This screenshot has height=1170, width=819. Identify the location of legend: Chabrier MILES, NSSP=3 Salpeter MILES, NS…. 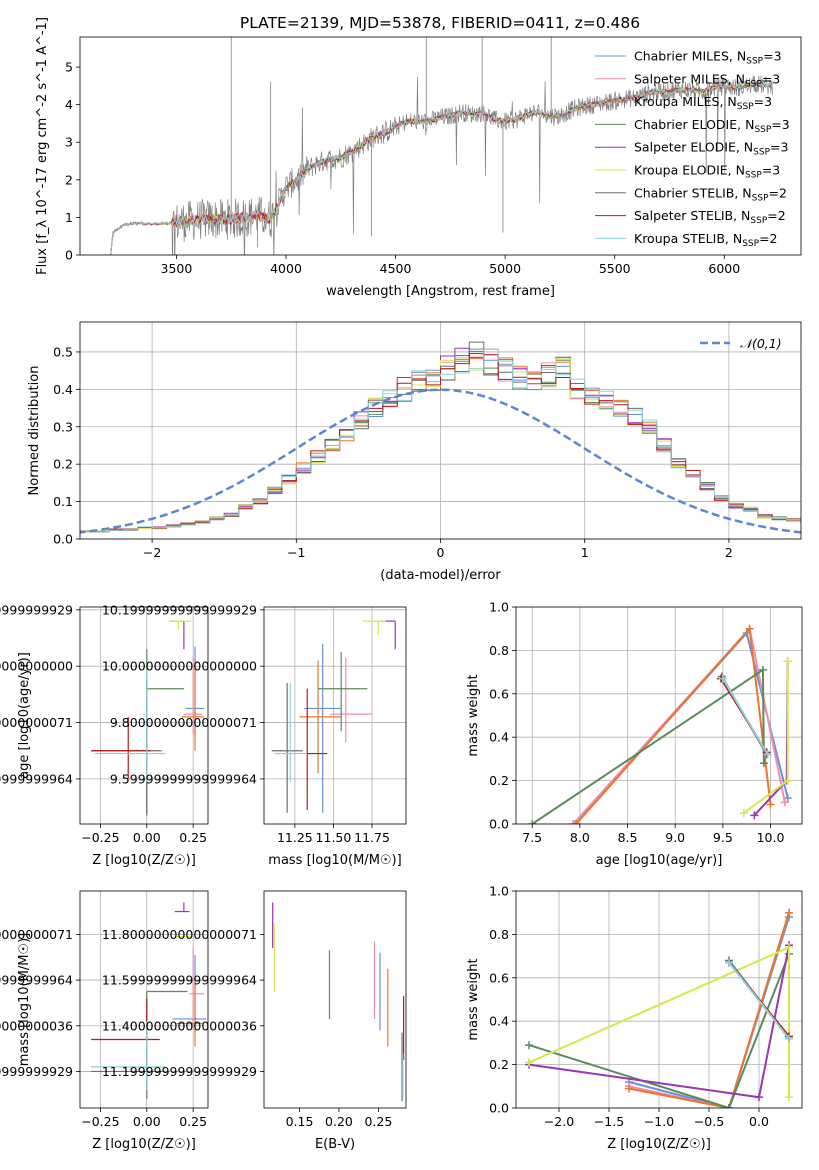
(692, 149).